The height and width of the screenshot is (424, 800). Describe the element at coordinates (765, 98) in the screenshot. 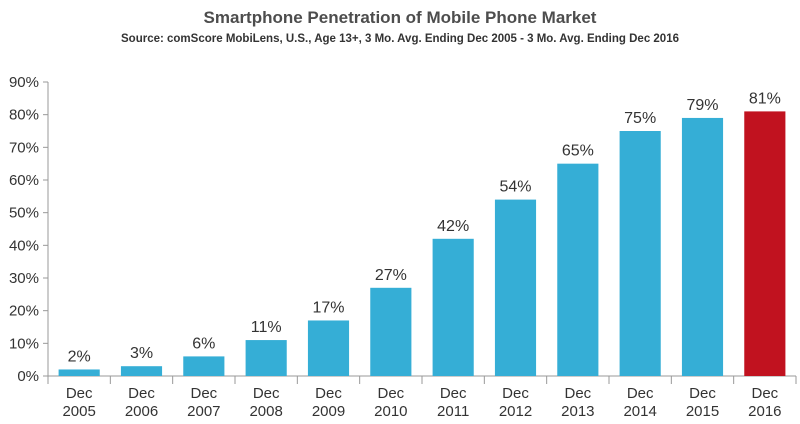

I see `data-label: 81%` at that location.